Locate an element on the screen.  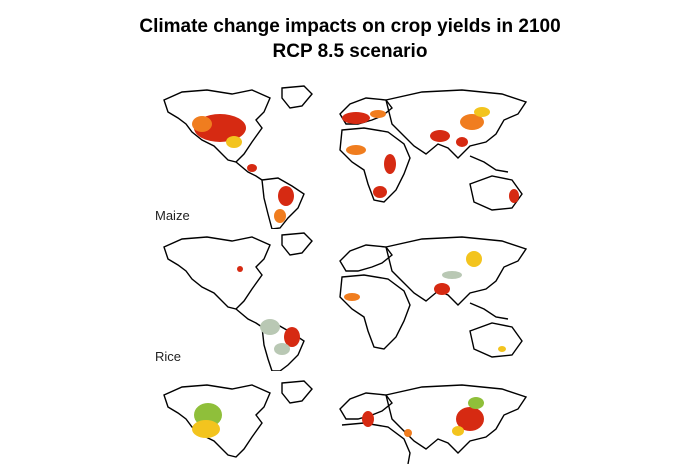
third-crop-world-map is located at coordinates (345, 422).